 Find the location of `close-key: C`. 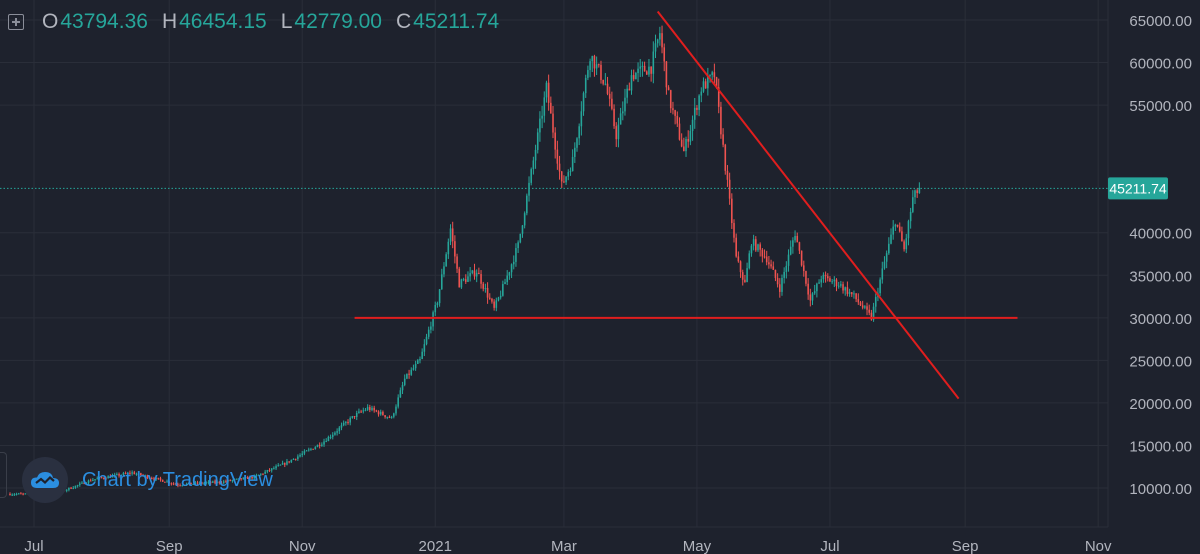

close-key: C is located at coordinates (403, 21).